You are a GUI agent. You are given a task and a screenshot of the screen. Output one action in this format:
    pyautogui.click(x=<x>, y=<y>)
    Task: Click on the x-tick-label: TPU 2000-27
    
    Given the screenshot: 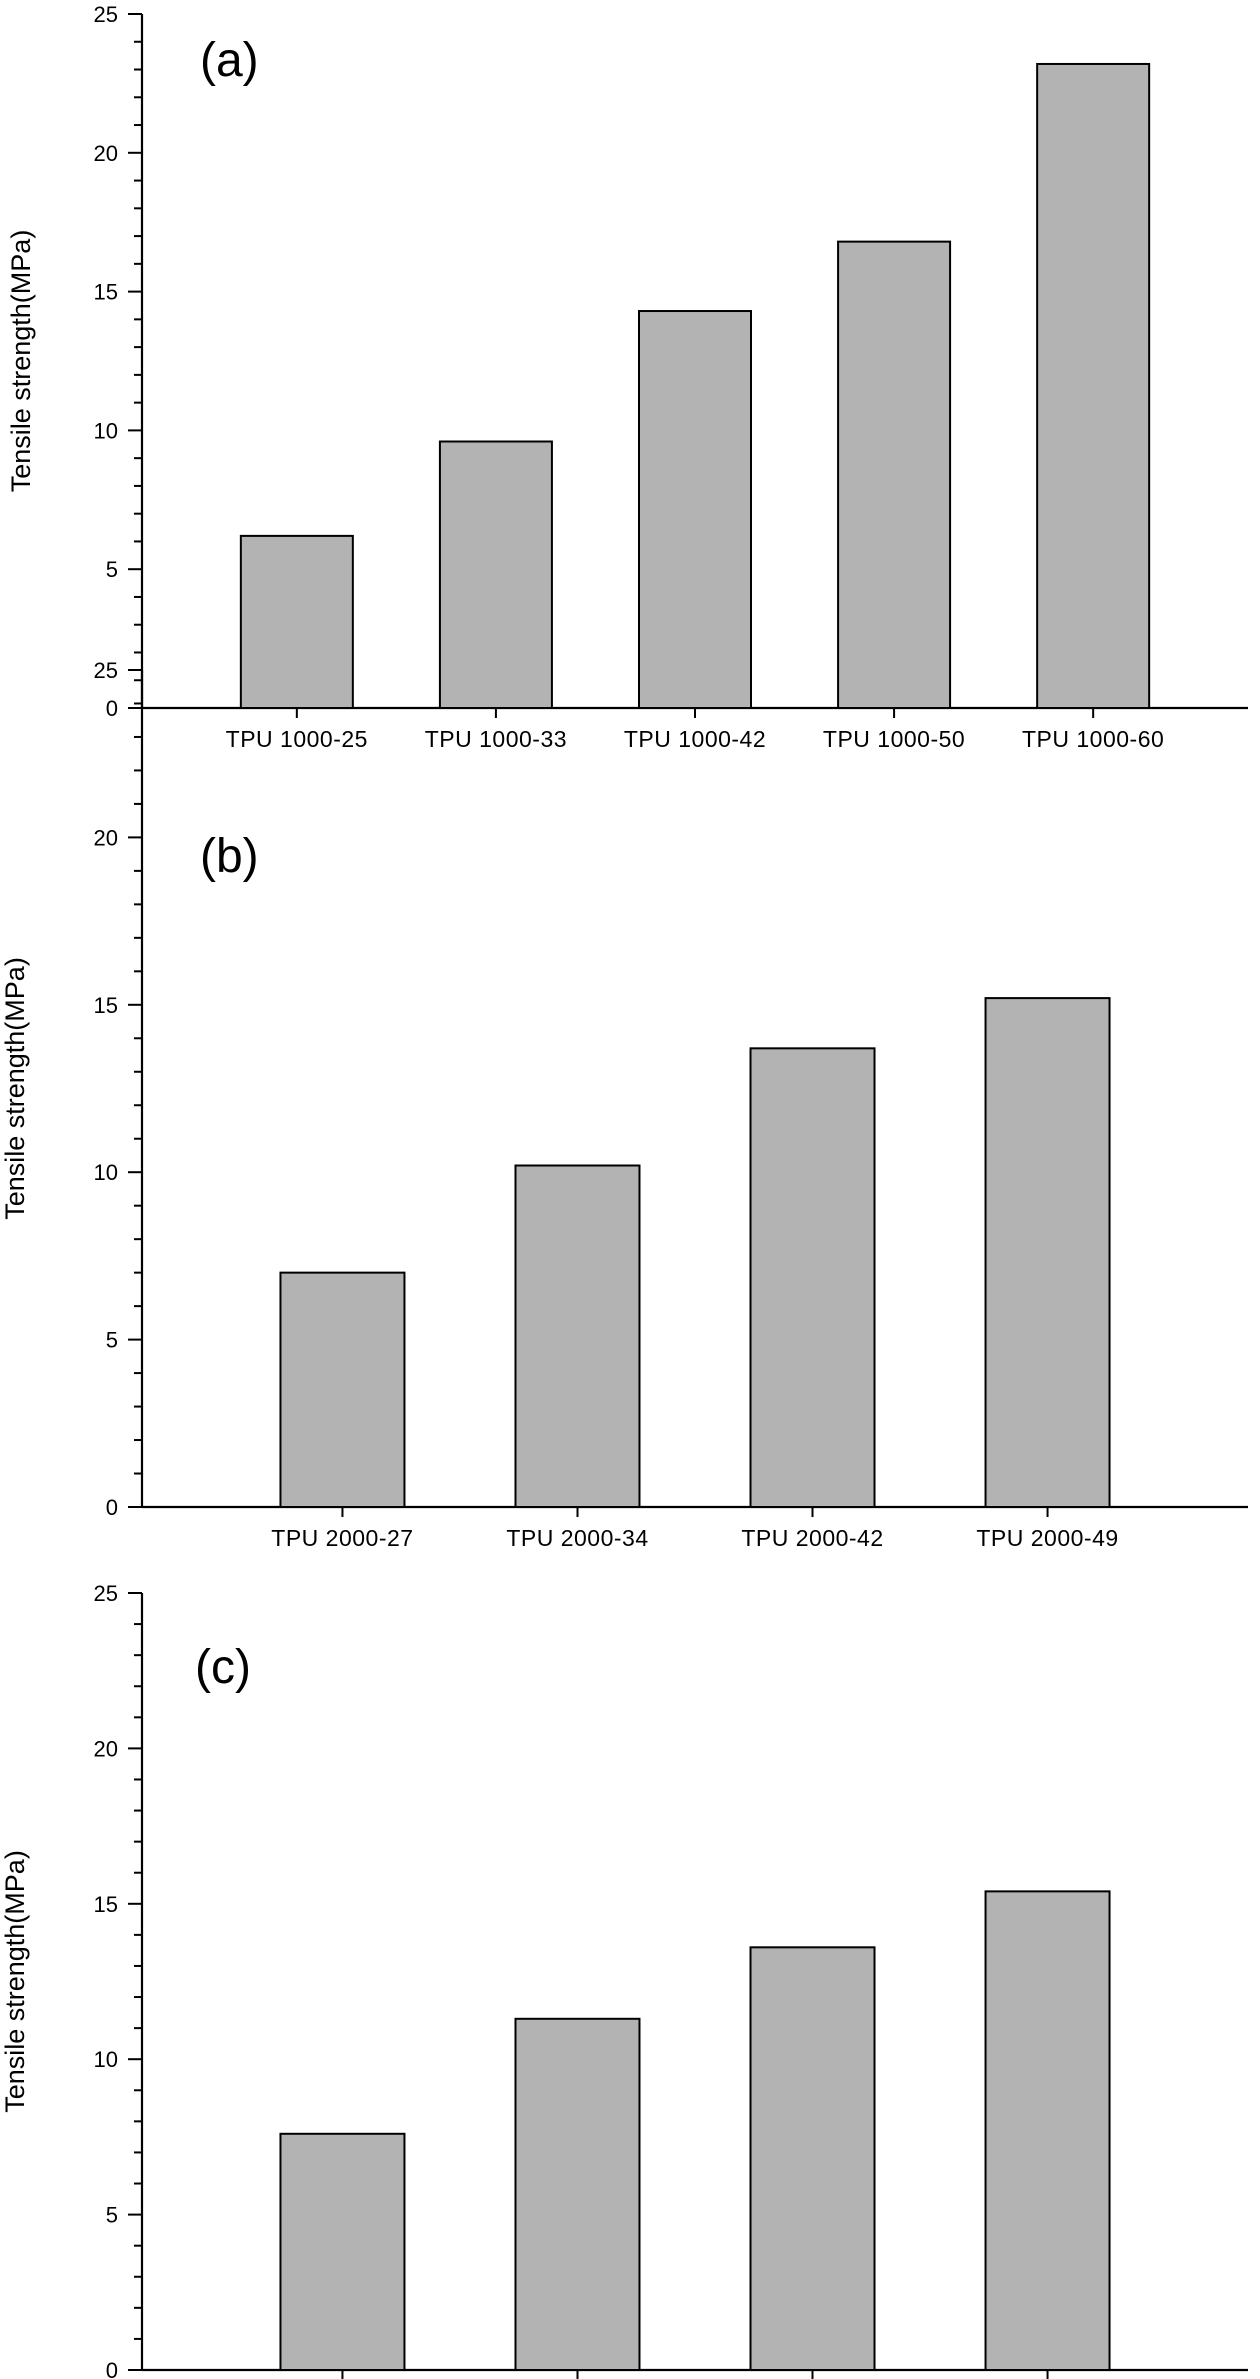 What is the action you would take?
    pyautogui.click(x=342, y=1538)
    